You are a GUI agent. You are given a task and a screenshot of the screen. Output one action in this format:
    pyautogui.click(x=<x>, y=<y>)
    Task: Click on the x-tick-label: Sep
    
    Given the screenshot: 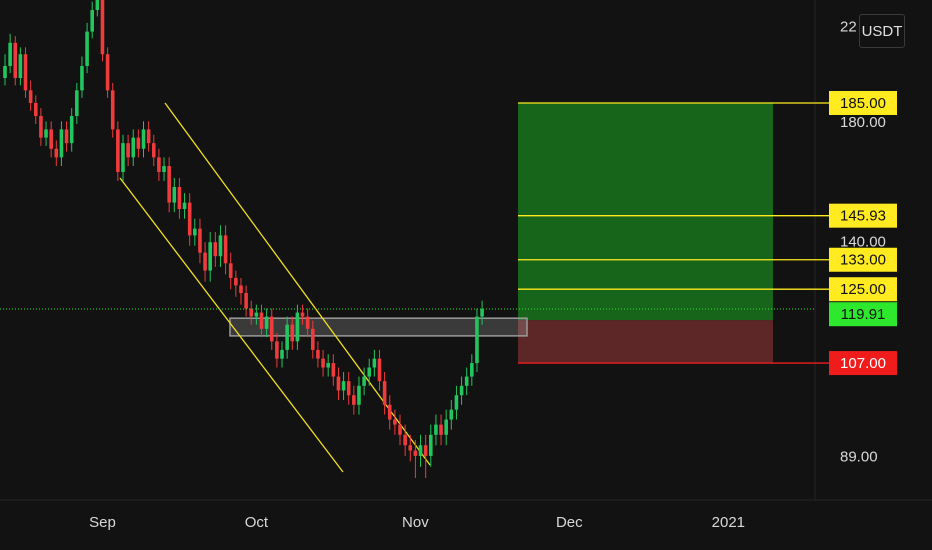 What is the action you would take?
    pyautogui.click(x=102, y=522)
    